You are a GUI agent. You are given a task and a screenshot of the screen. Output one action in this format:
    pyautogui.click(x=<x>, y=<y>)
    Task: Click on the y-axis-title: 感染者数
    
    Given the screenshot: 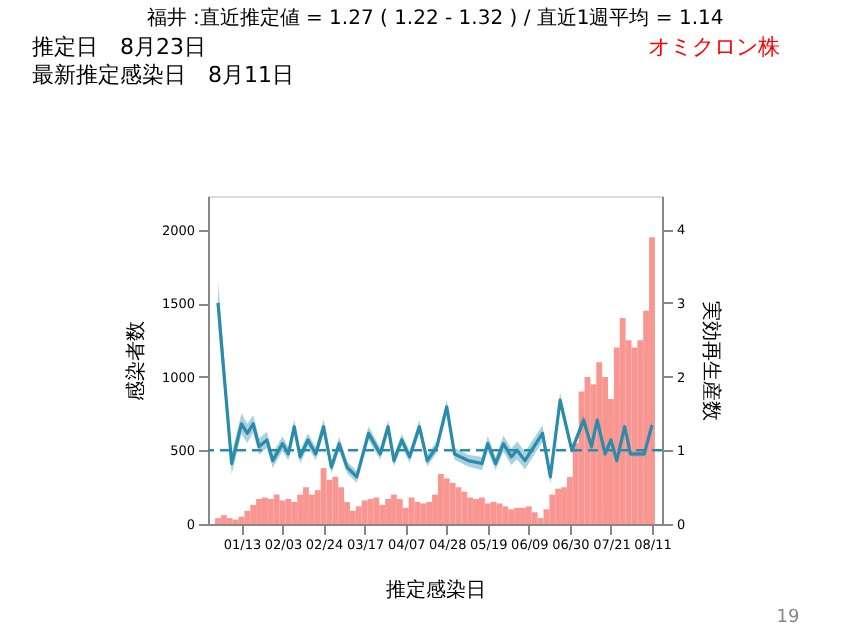 What is the action you would take?
    pyautogui.click(x=135, y=361)
    